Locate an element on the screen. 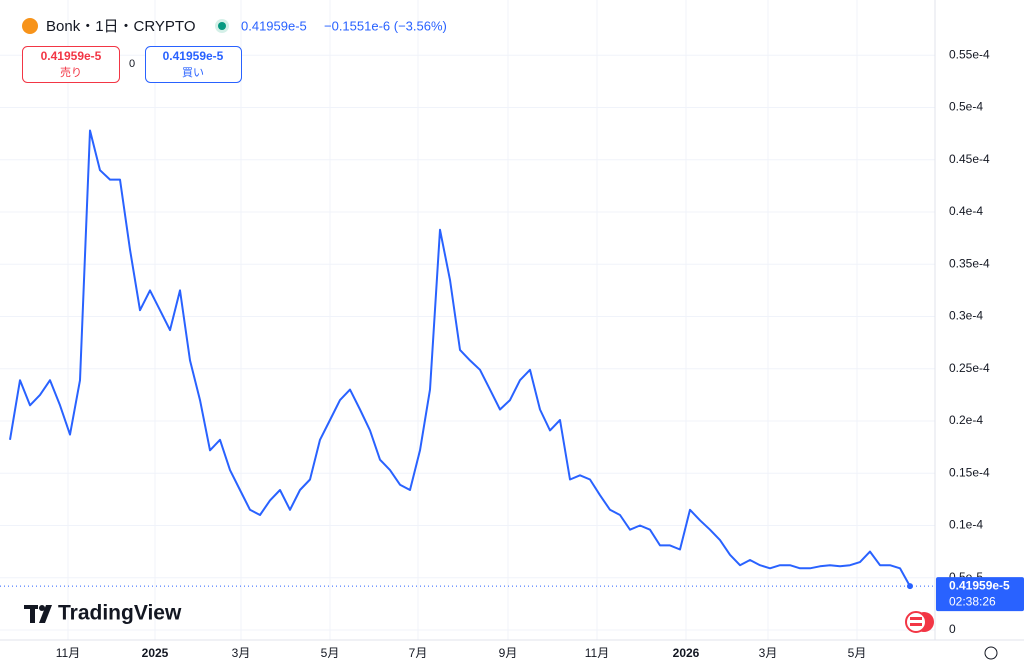 The image size is (1024, 671). sell-label: 売り is located at coordinates (71, 72).